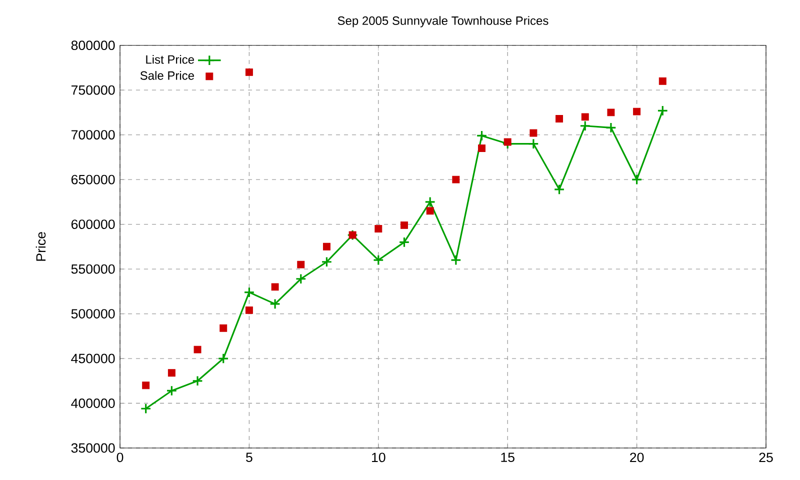  Describe the element at coordinates (93, 225) in the screenshot. I see `y-tick-label: 600000` at that location.